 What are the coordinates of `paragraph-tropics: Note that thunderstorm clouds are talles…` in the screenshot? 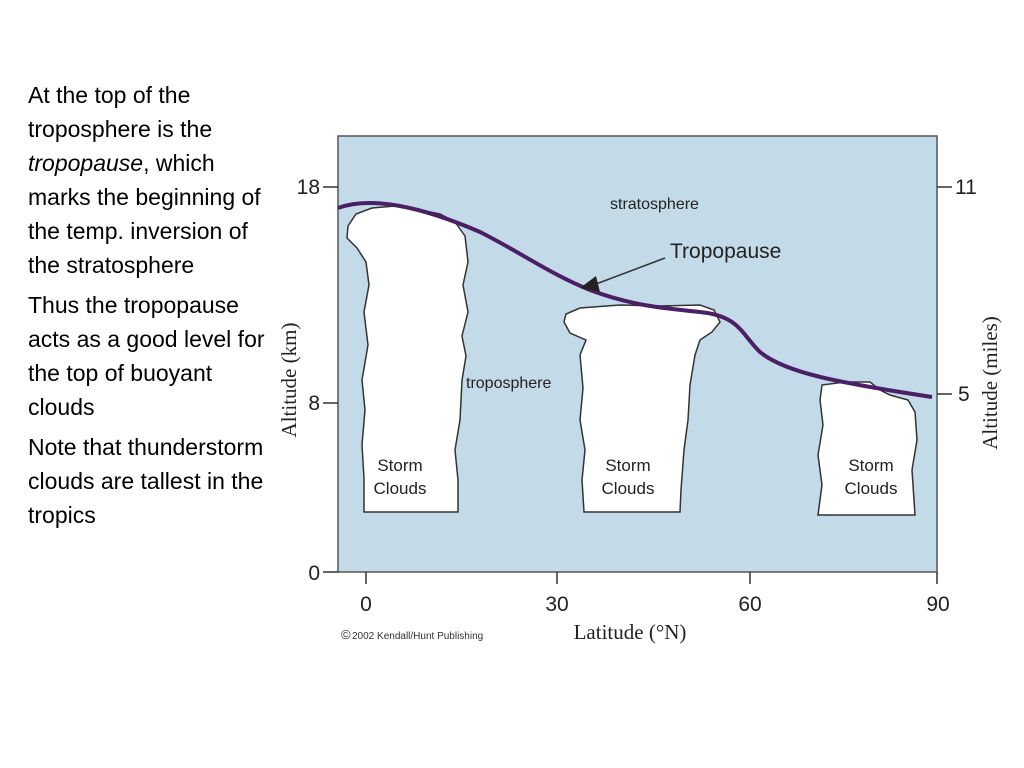 It's located at (146, 481).